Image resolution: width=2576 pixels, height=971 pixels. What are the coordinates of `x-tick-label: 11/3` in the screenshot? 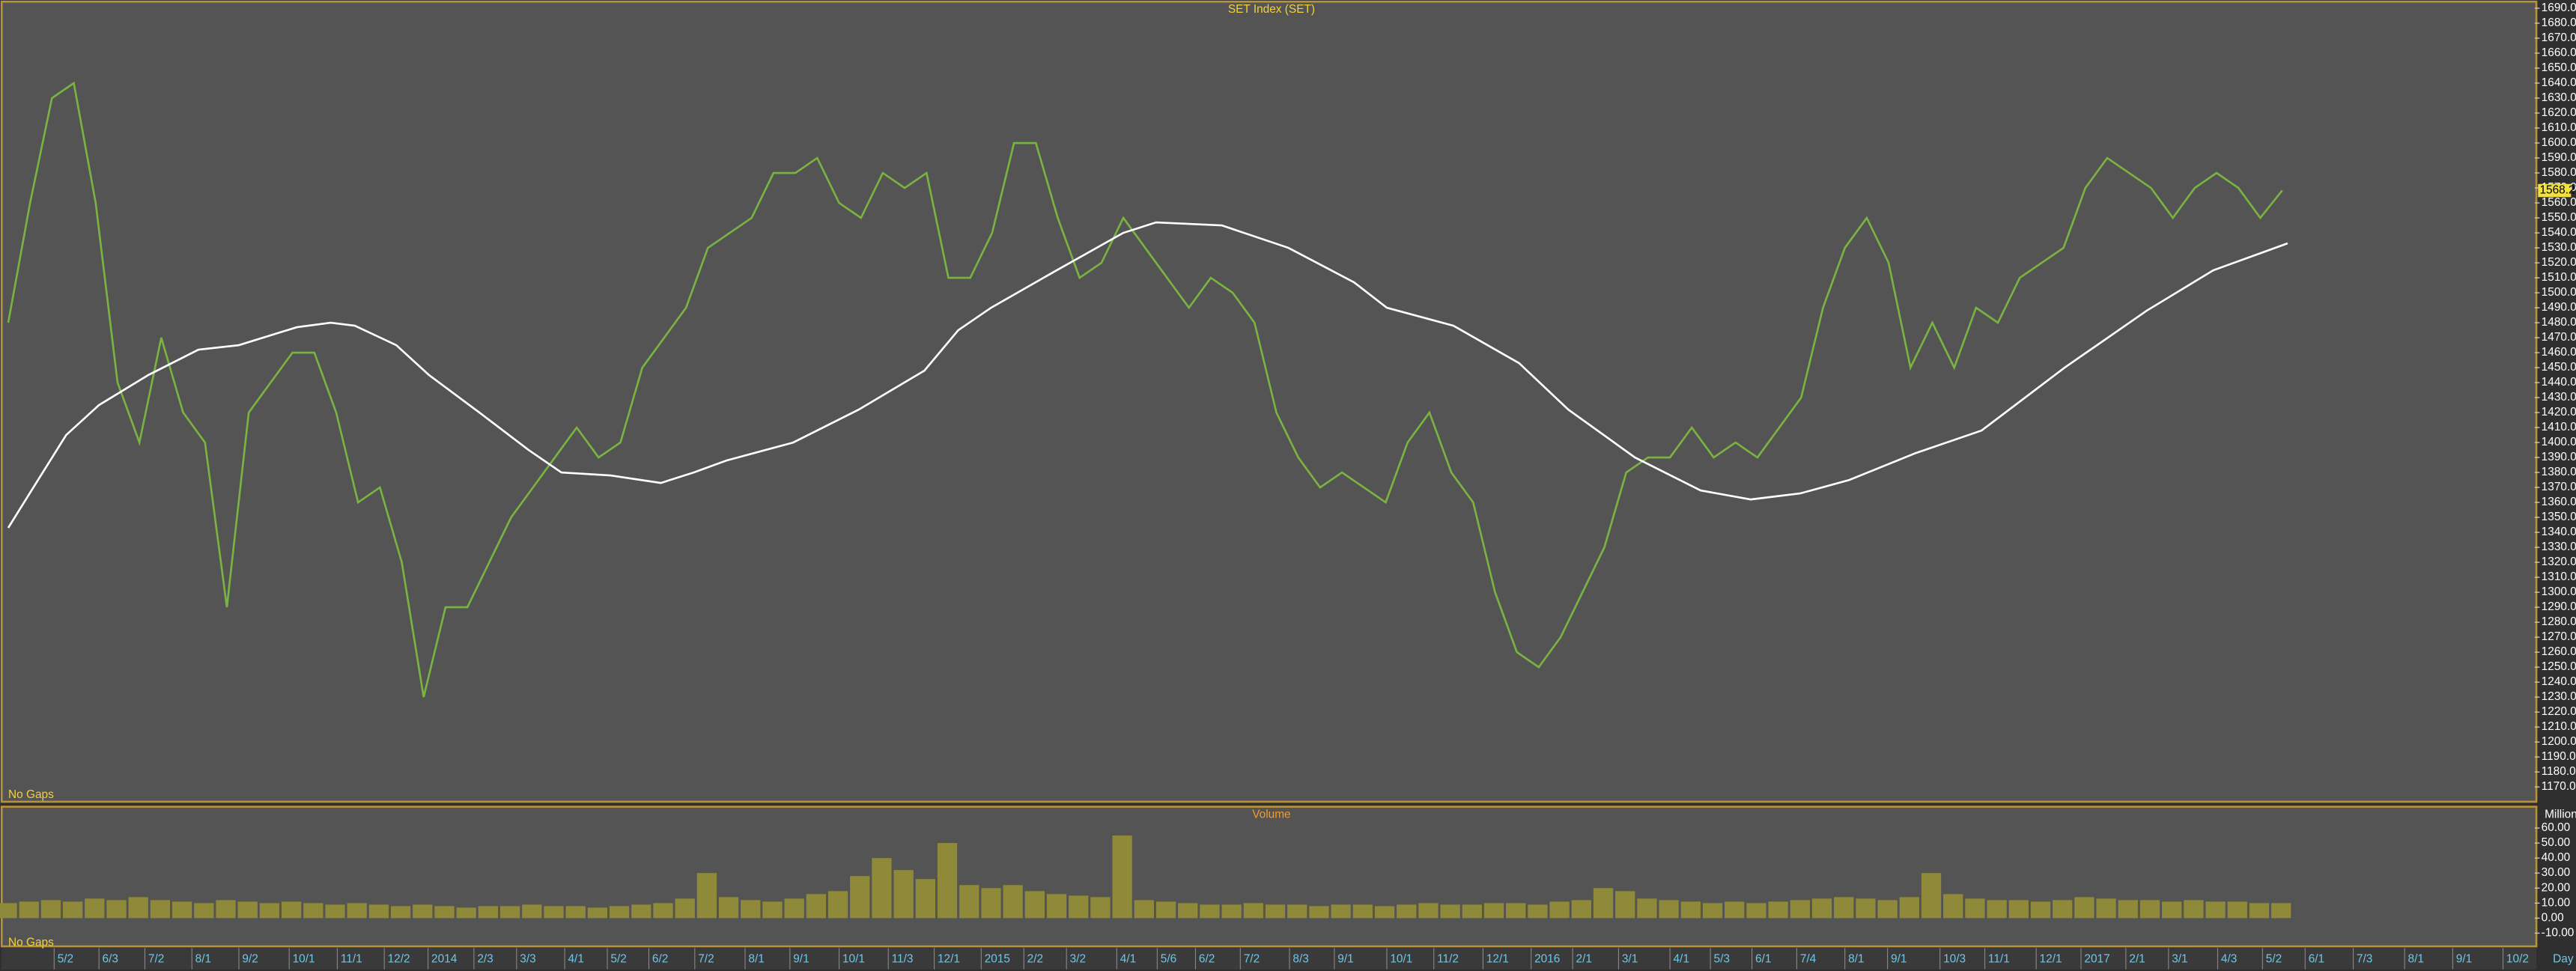 It's located at (903, 959).